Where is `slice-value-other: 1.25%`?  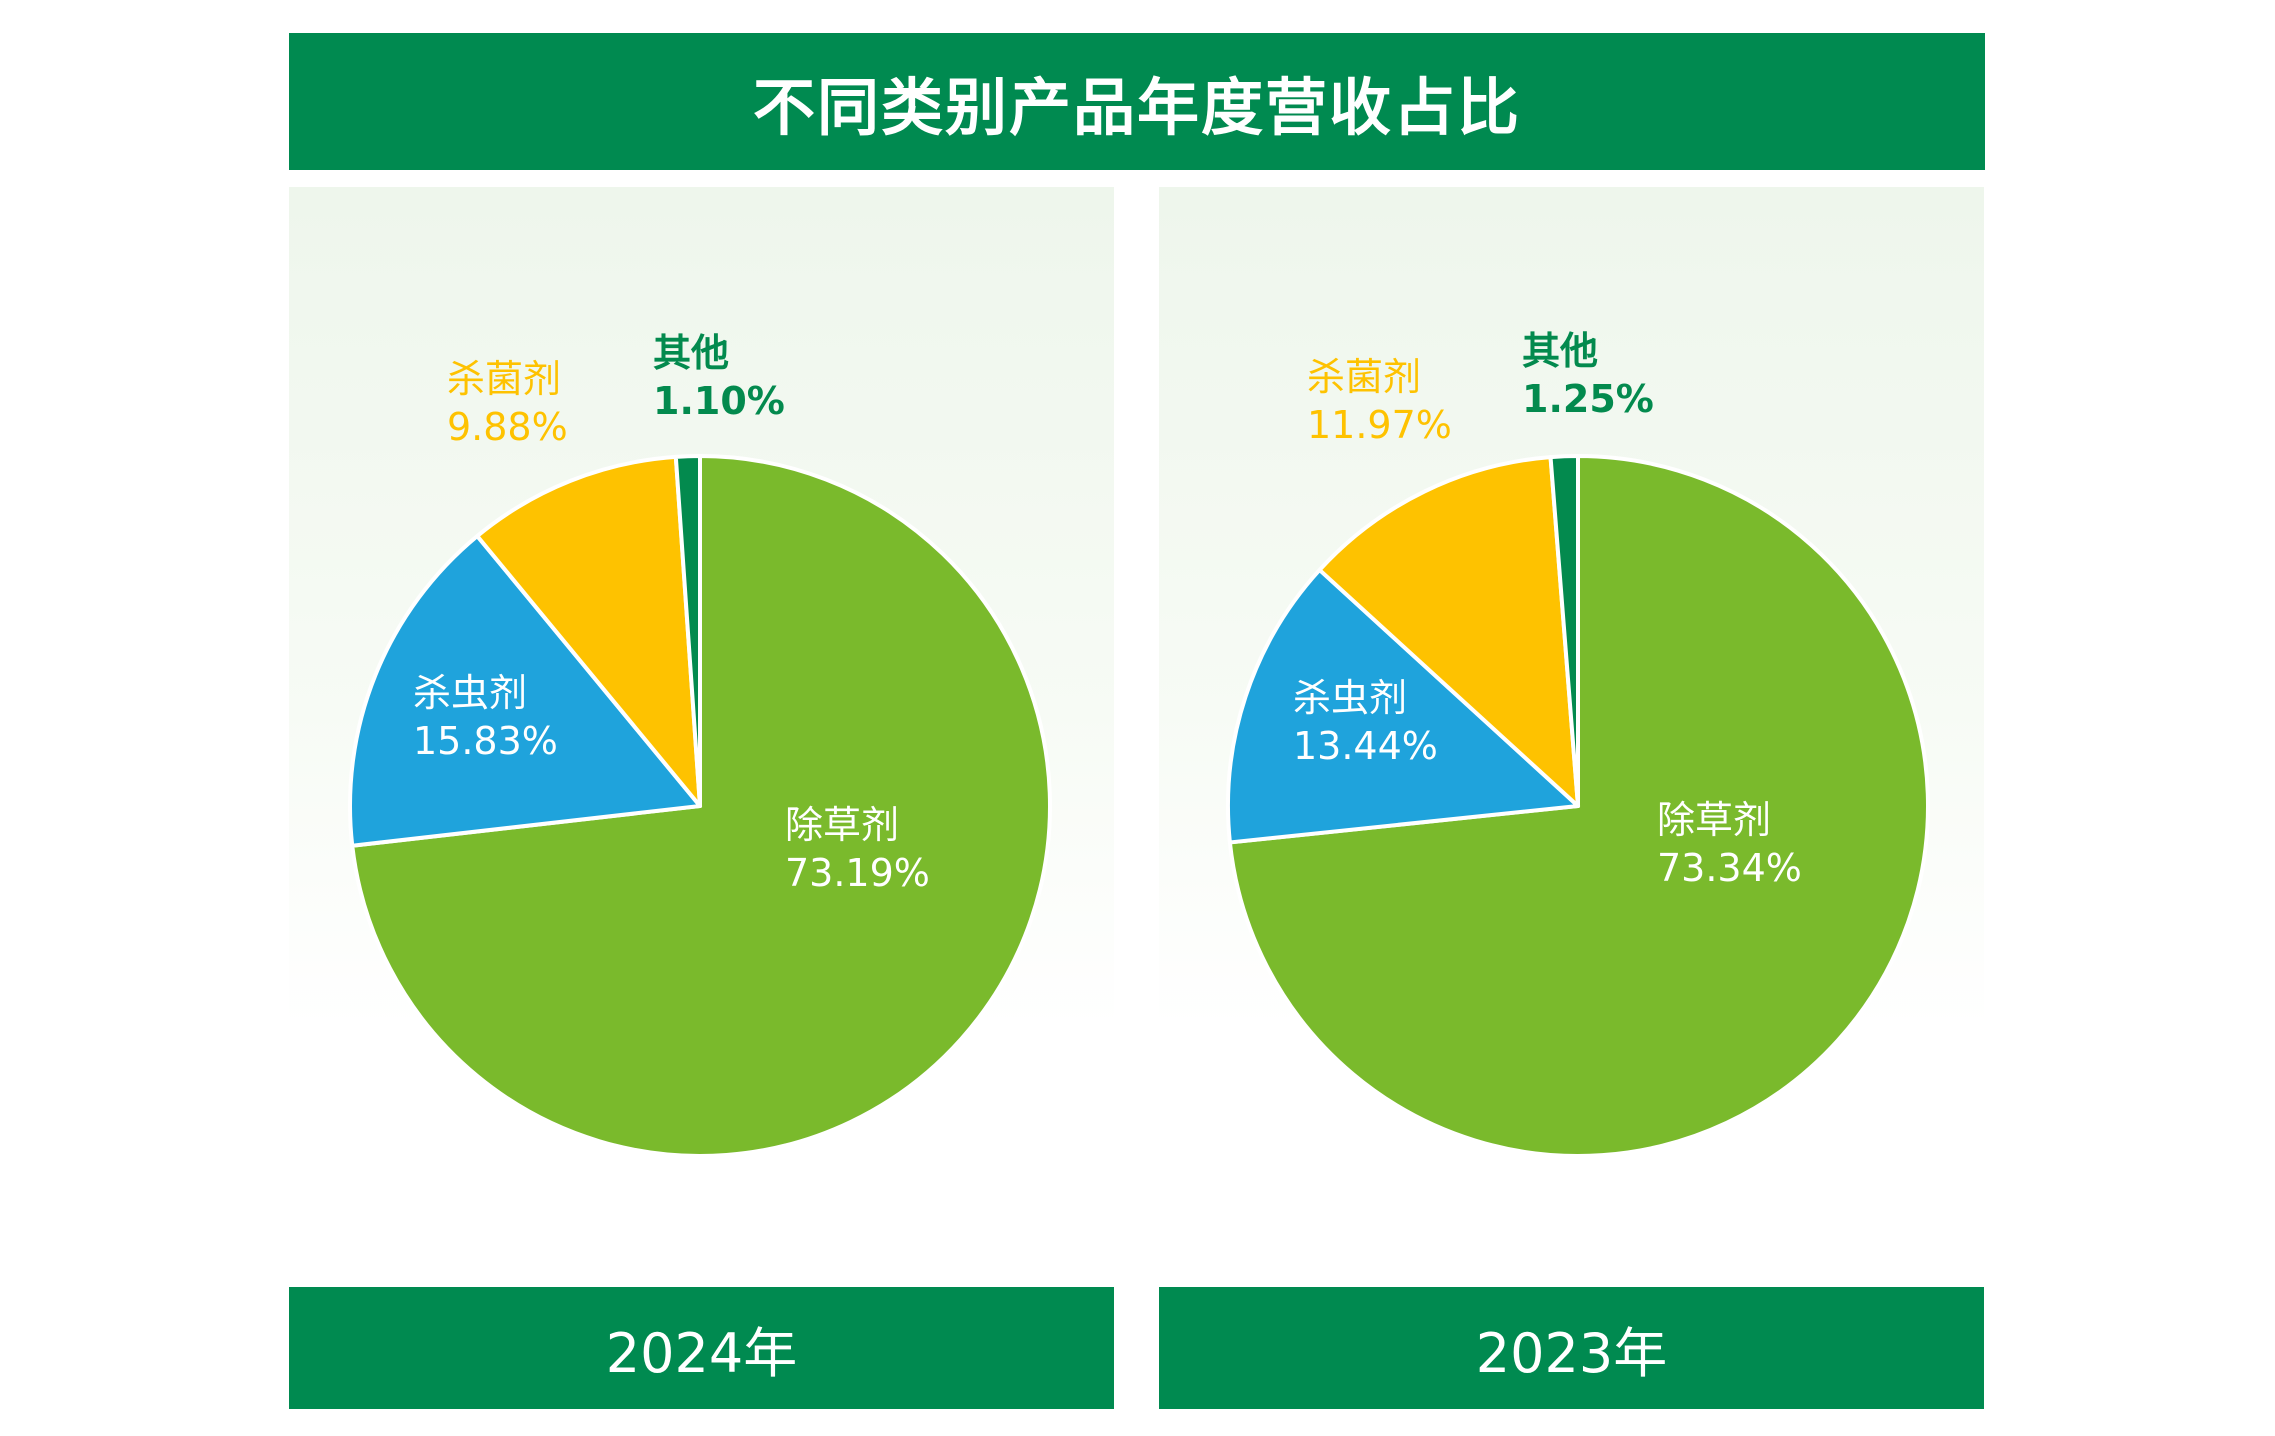
slice-value-other: 1.25% is located at coordinates (1588, 399).